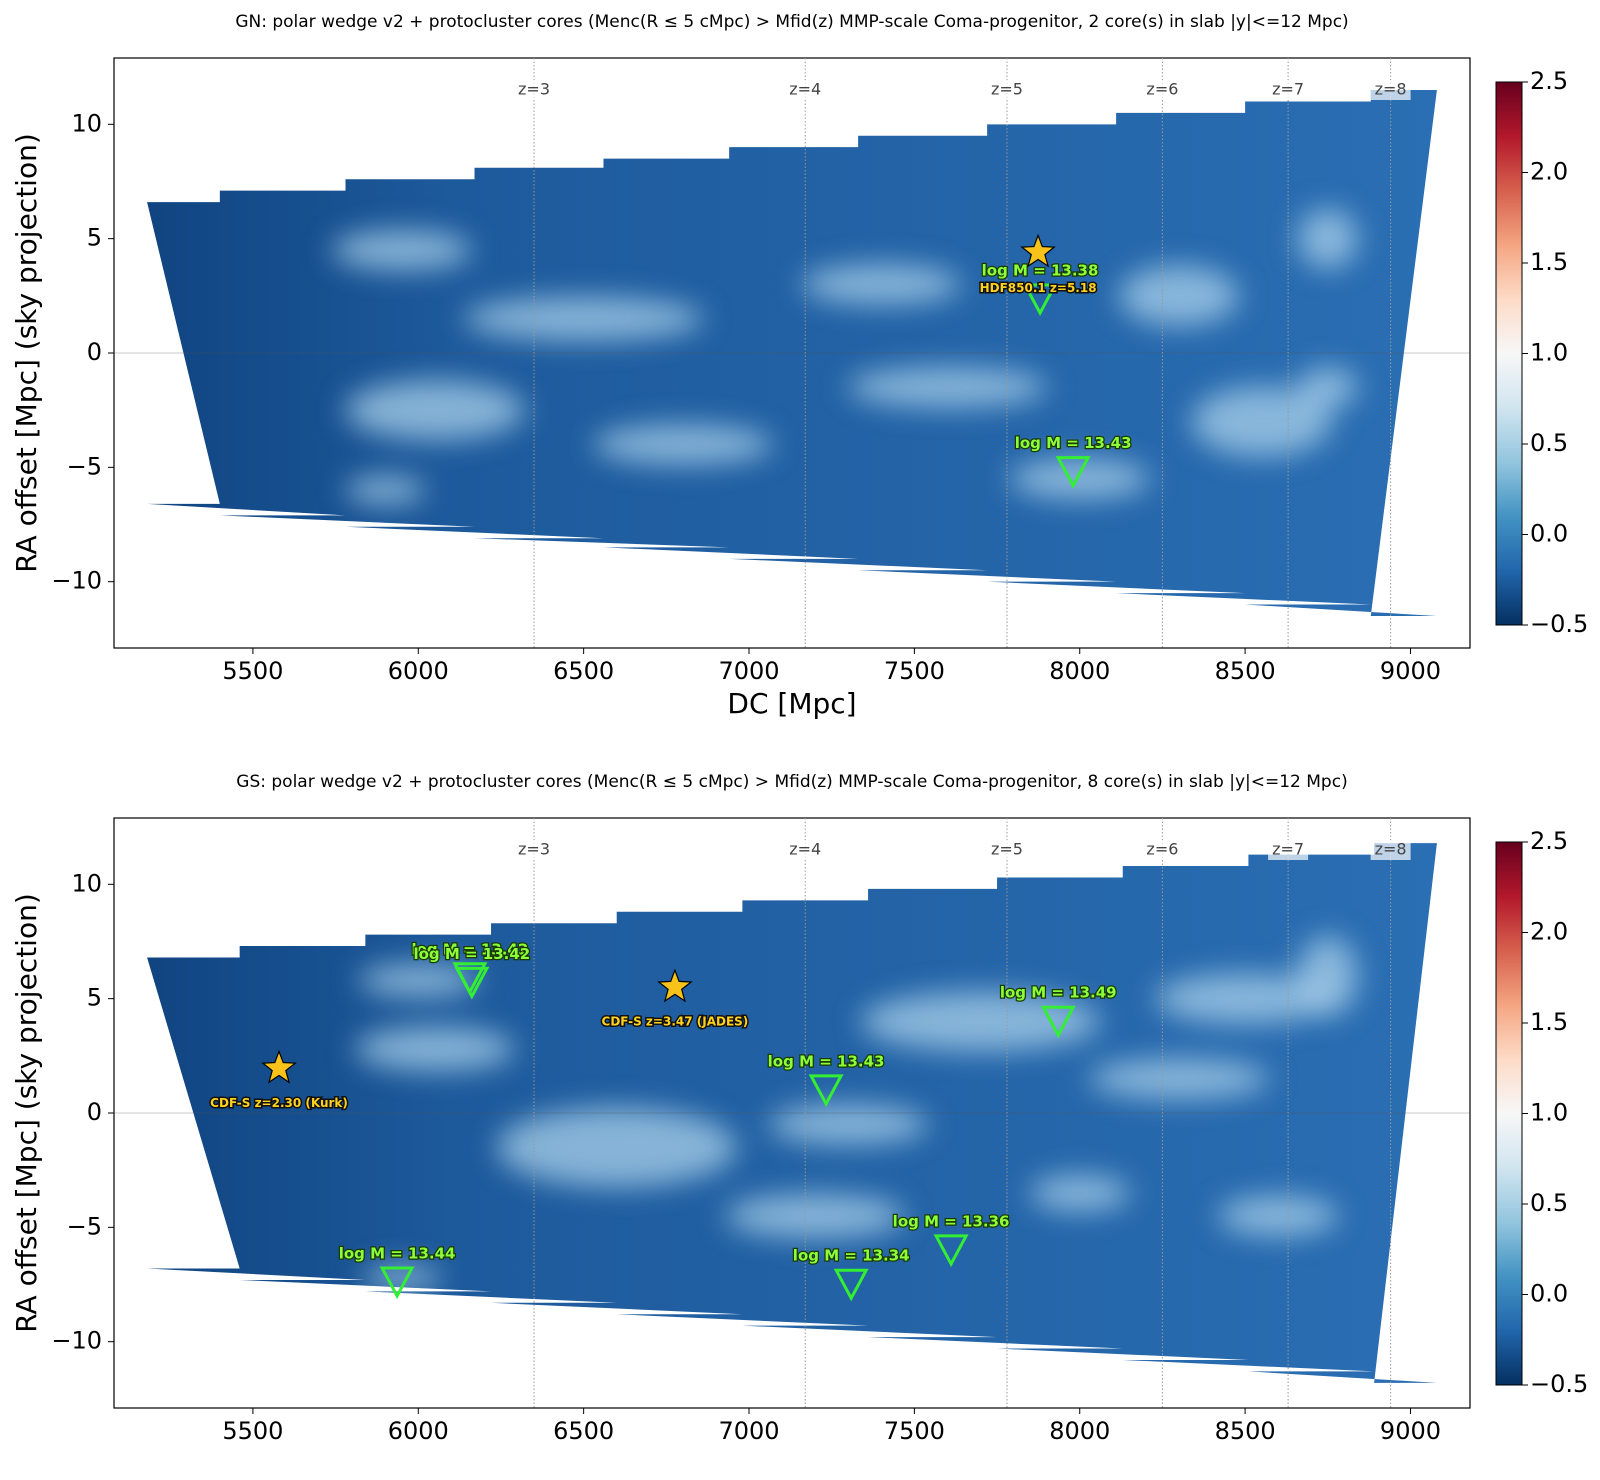 The height and width of the screenshot is (1480, 1600). I want to click on x-tick-label: 8000, so click(1079, 1431).